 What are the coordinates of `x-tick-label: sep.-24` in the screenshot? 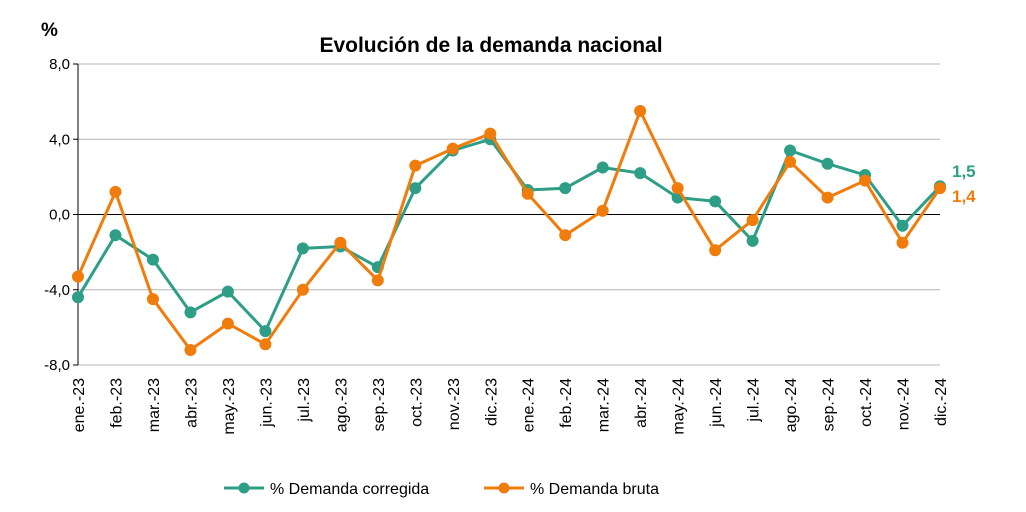 It's located at (829, 404).